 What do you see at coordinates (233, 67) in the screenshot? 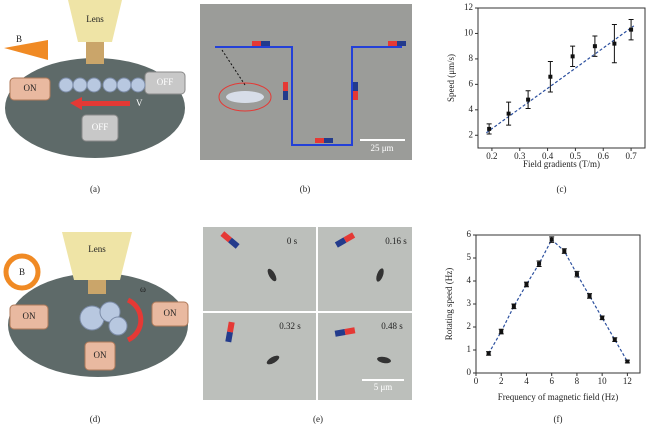
I see `pointer` at bounding box center [233, 67].